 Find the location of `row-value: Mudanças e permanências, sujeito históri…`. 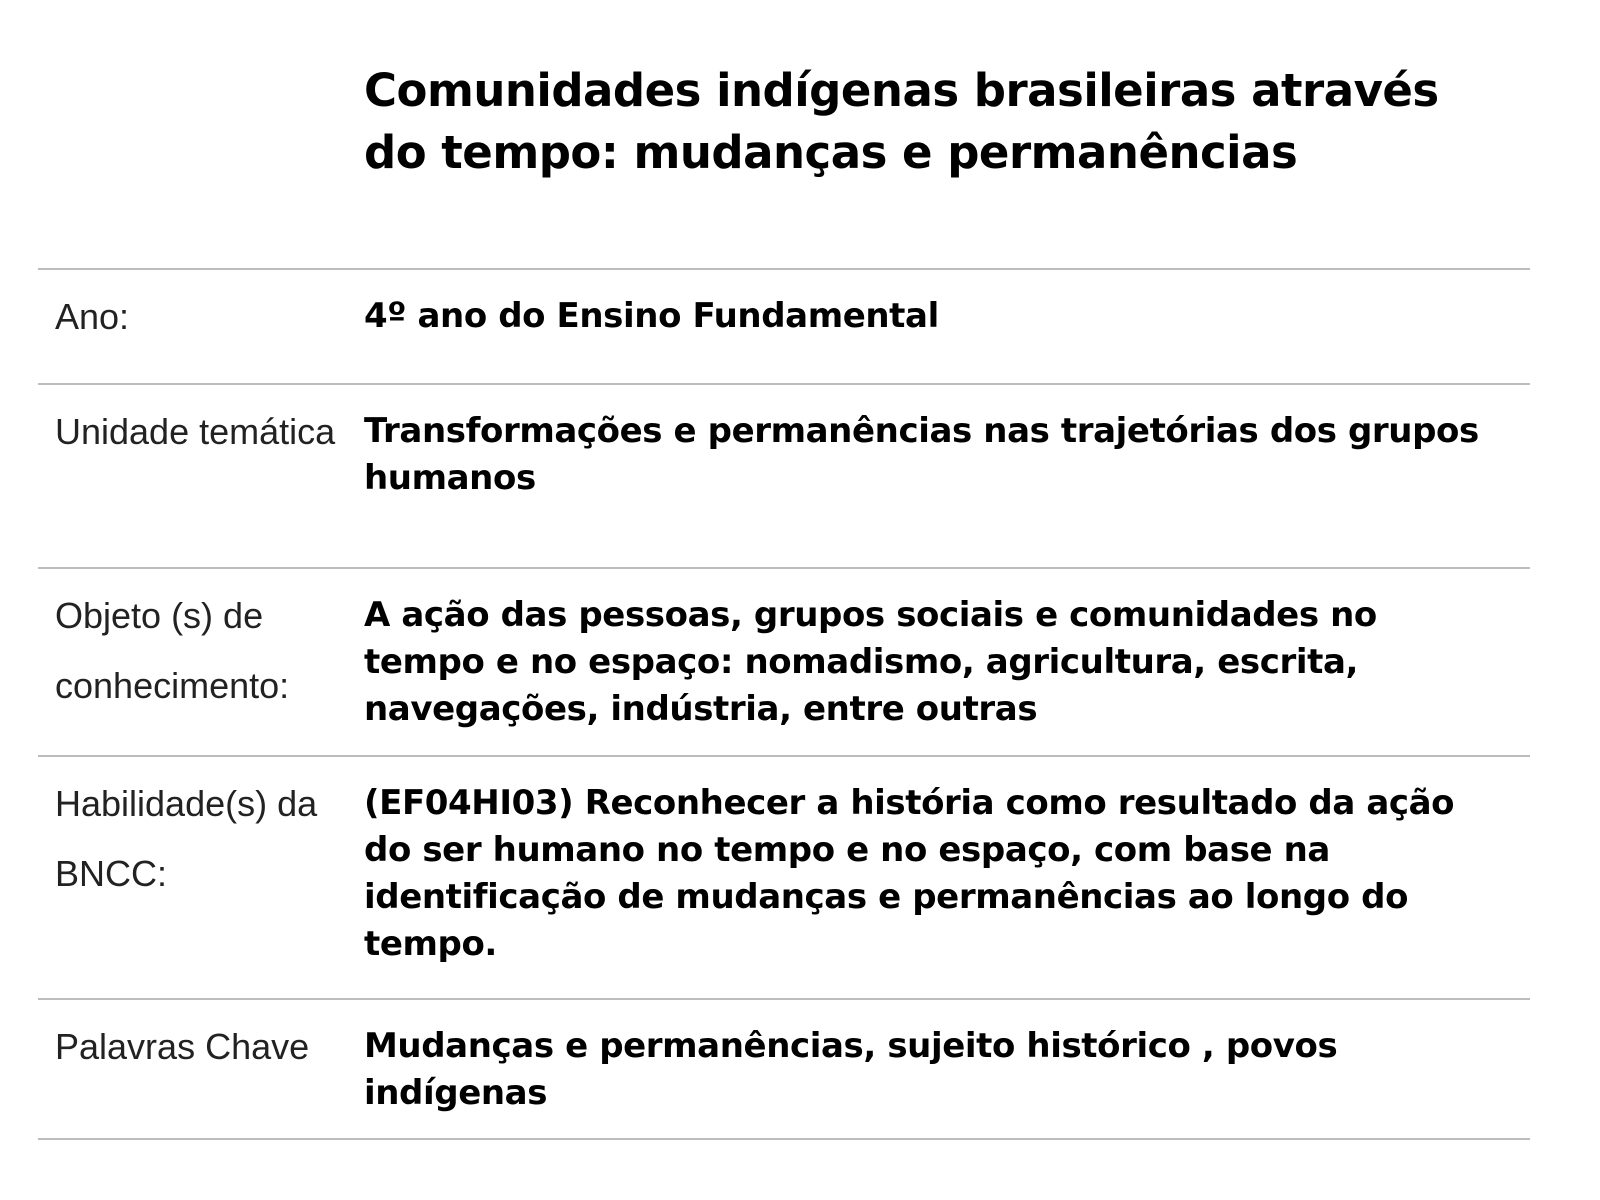

row-value: Mudanças e permanências, sujeito históri… is located at coordinates (851, 1069).